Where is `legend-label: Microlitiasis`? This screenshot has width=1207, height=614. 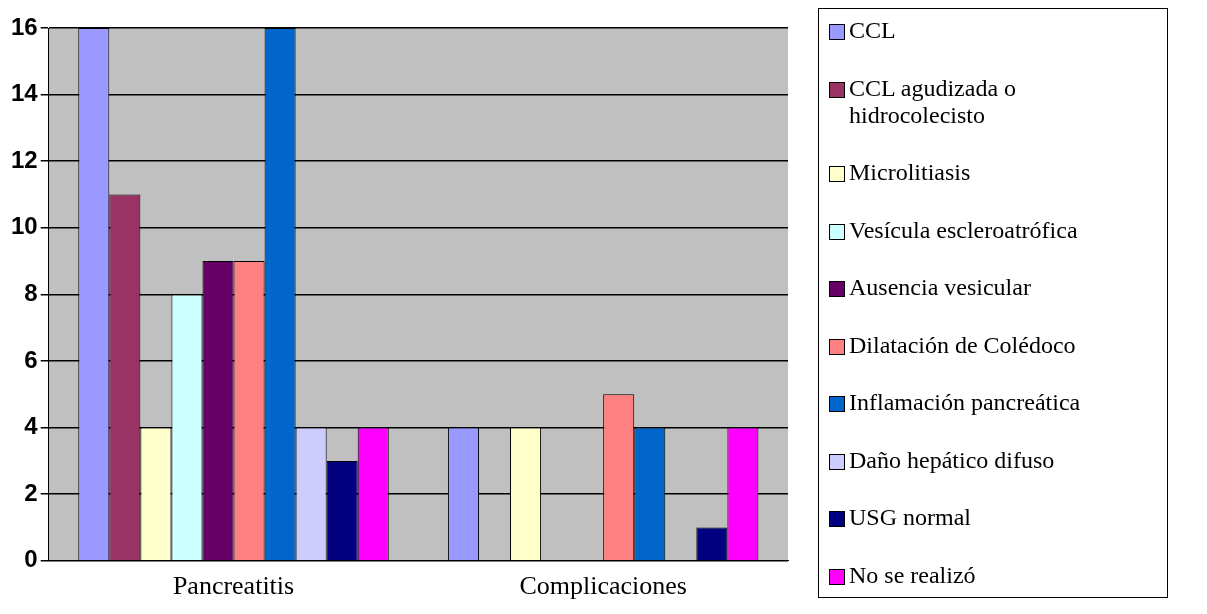 legend-label: Microlitiasis is located at coordinates (910, 173).